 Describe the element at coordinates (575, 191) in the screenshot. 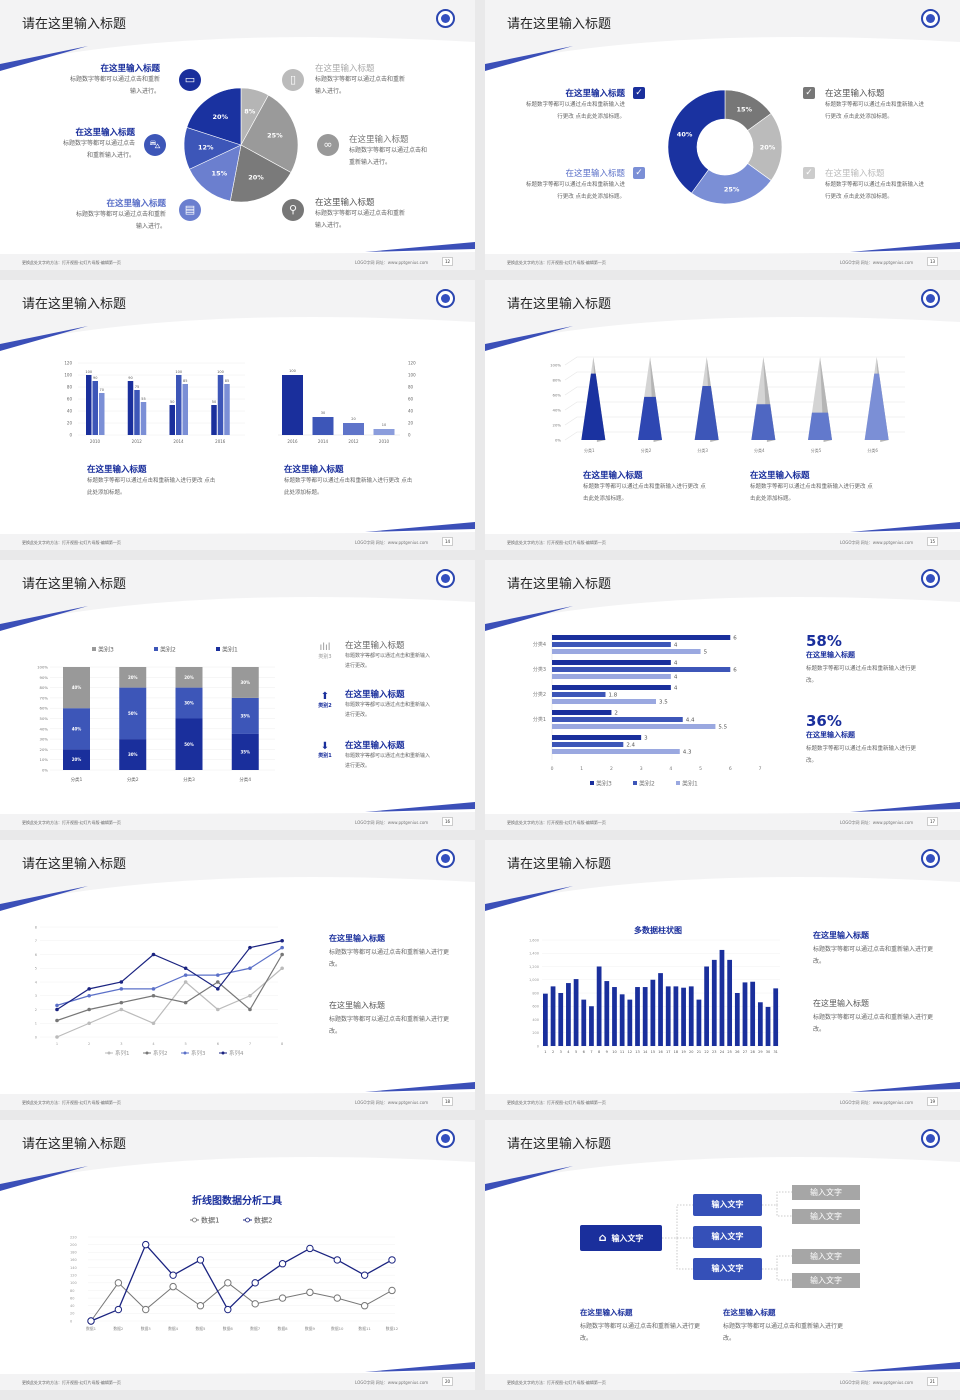

I see `item-body: 标题数字等都可以通过点击和重新输入进行更改 点击此处添加标题。` at that location.